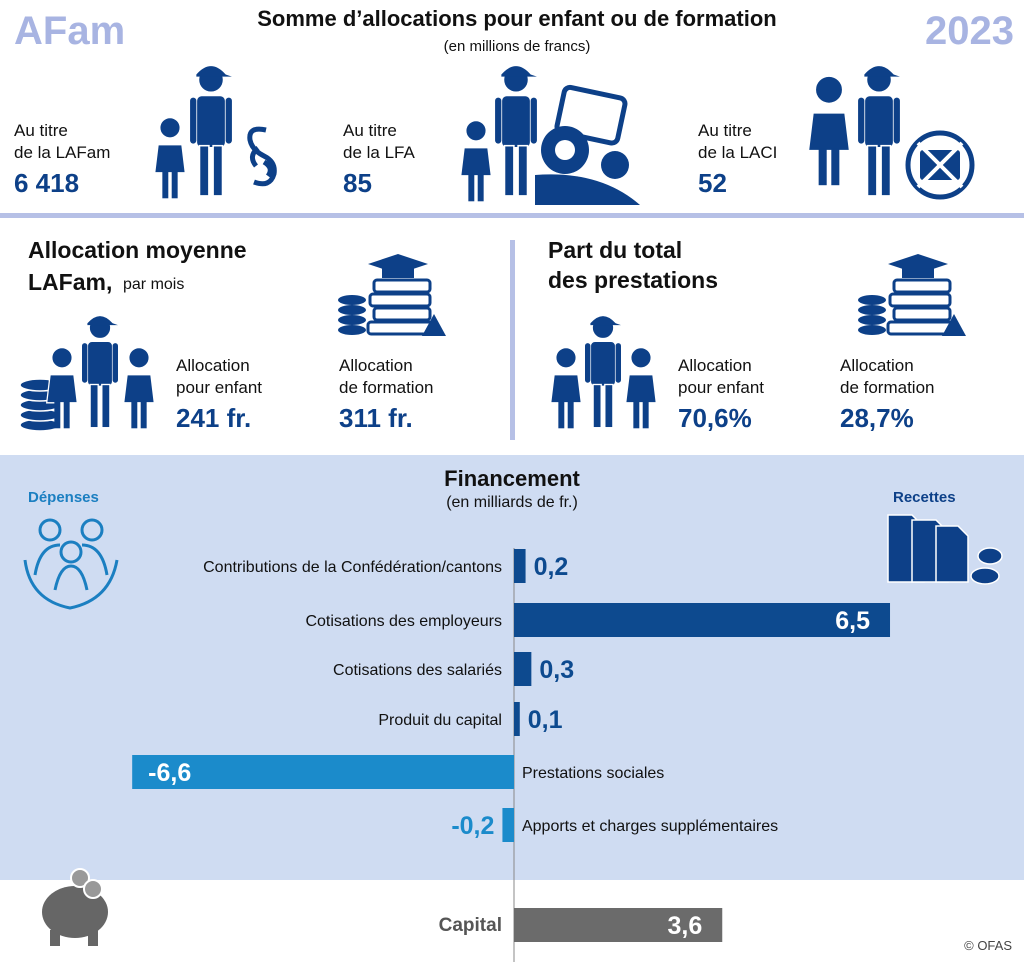  Describe the element at coordinates (440, 720) in the screenshot. I see `category-label: Produit du capital` at that location.